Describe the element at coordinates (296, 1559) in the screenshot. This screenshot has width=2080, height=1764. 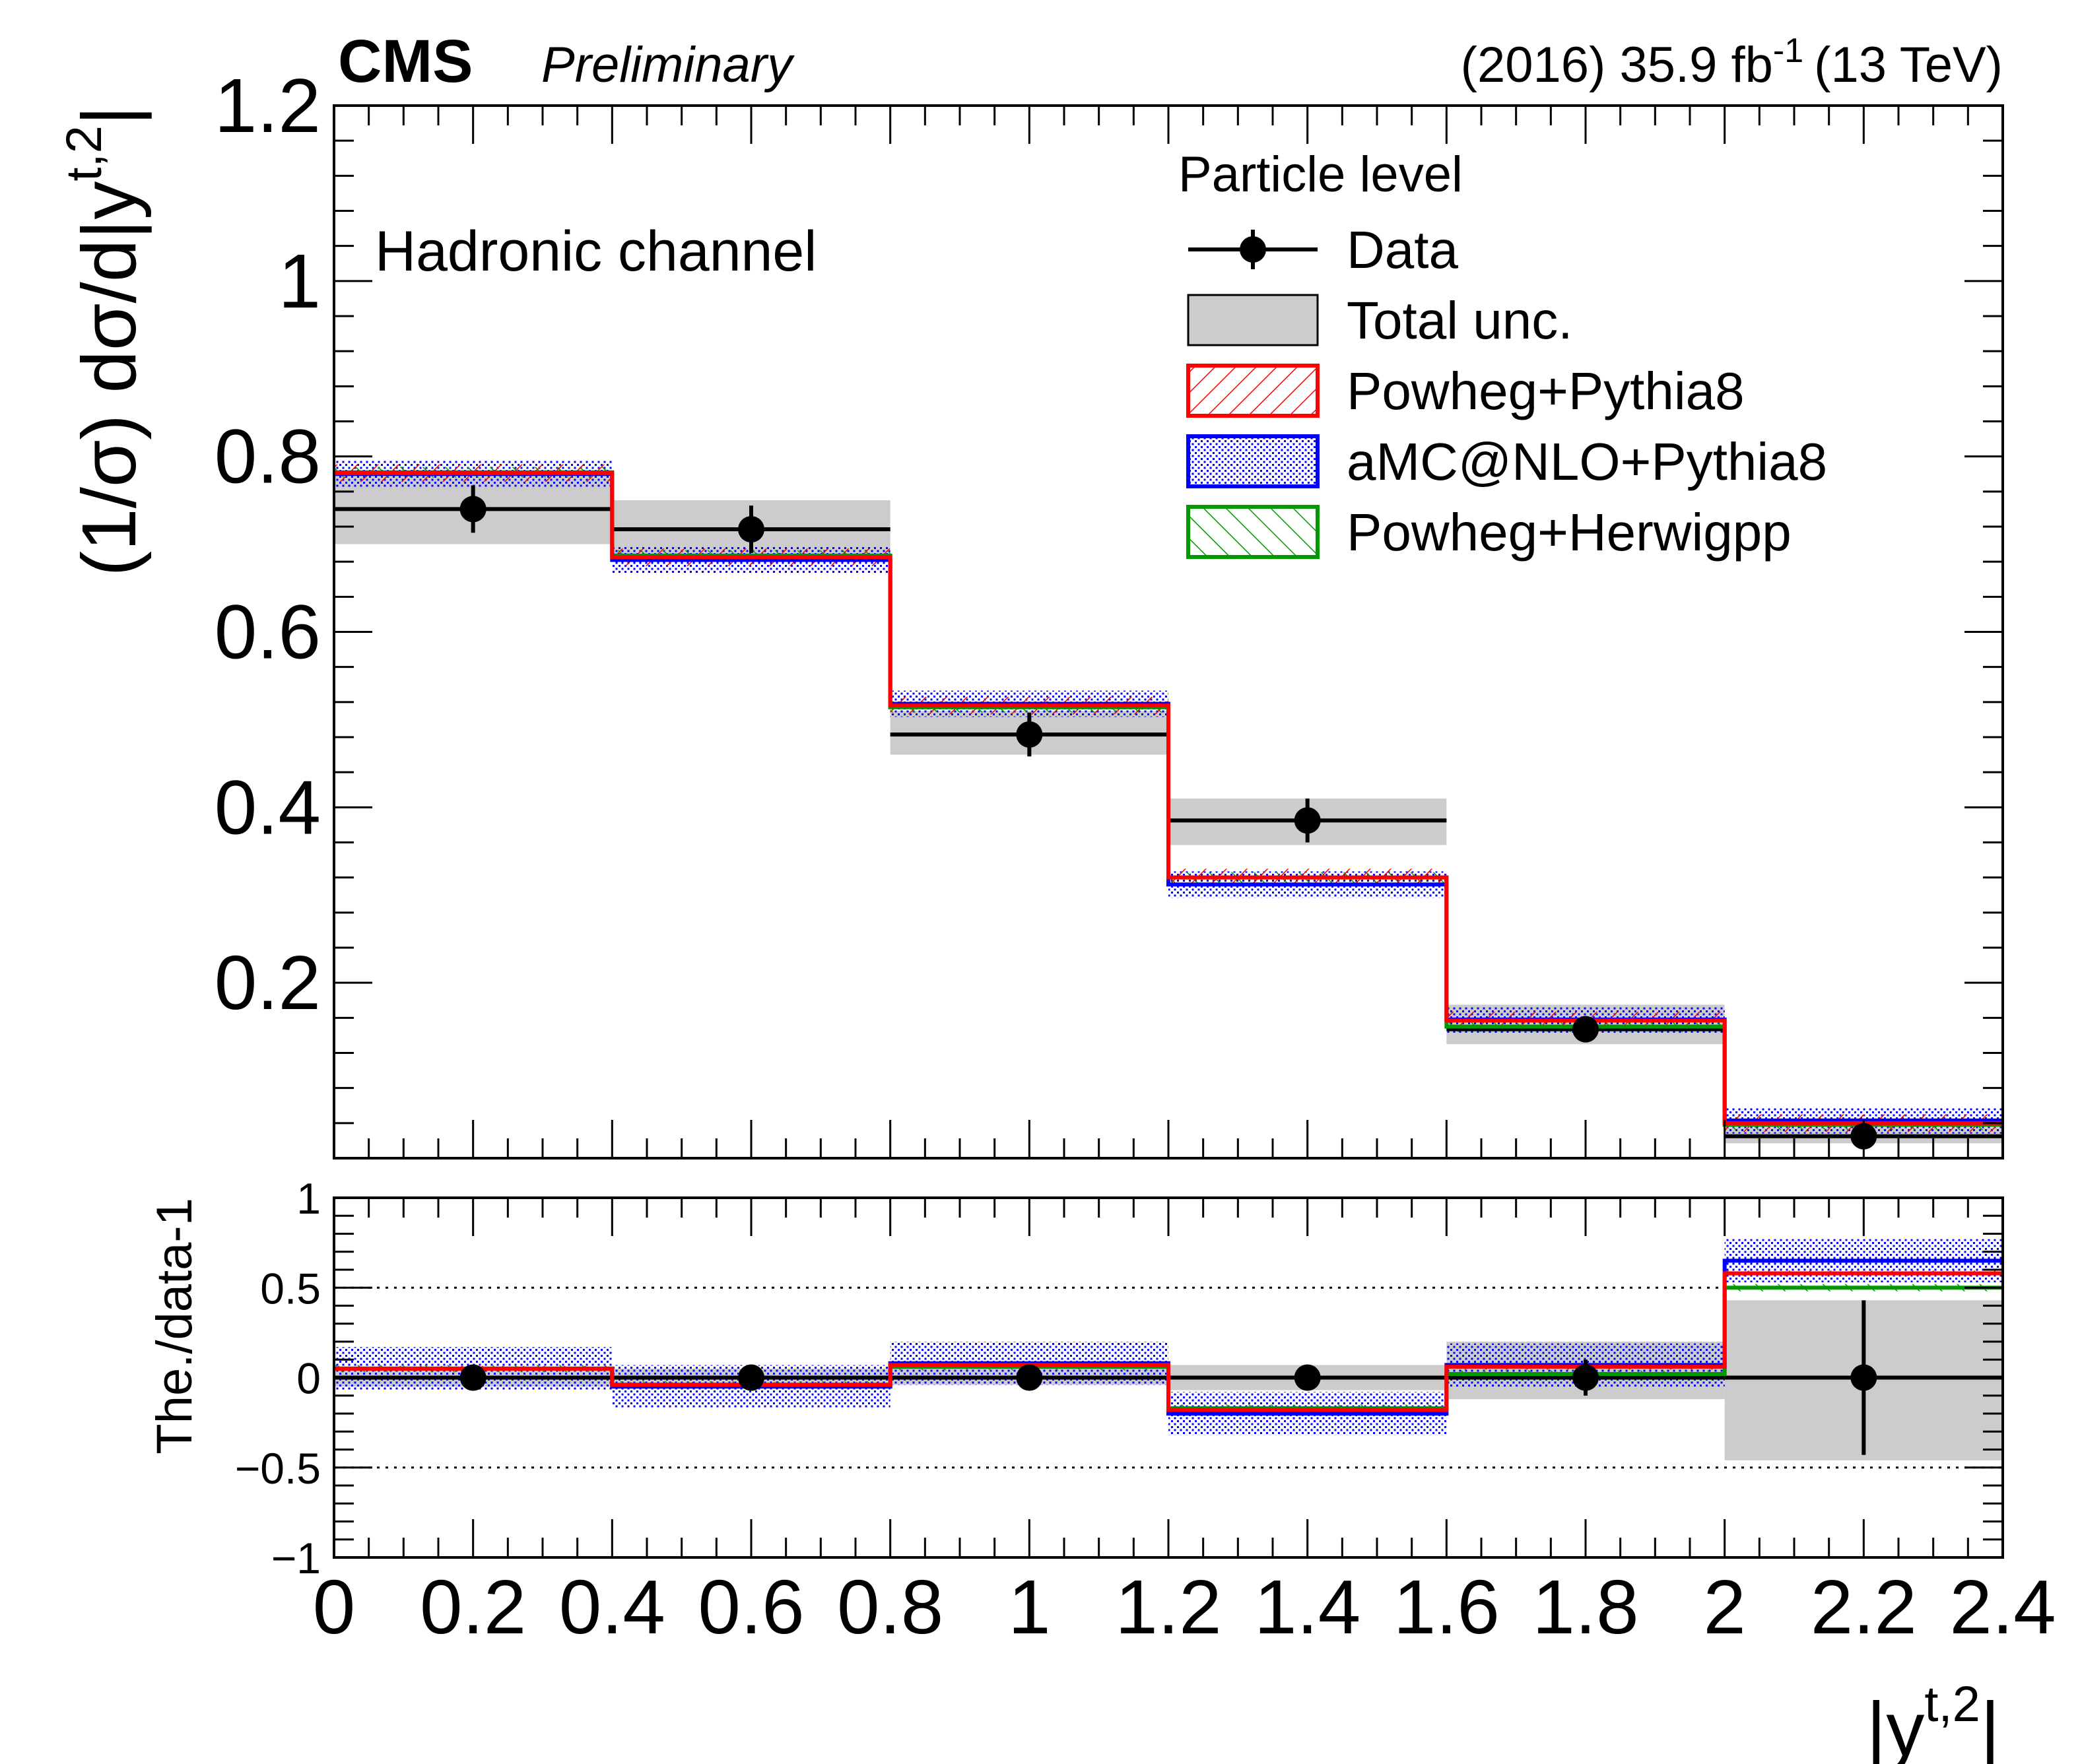
I see `ratio-y-tick-label: −1` at that location.